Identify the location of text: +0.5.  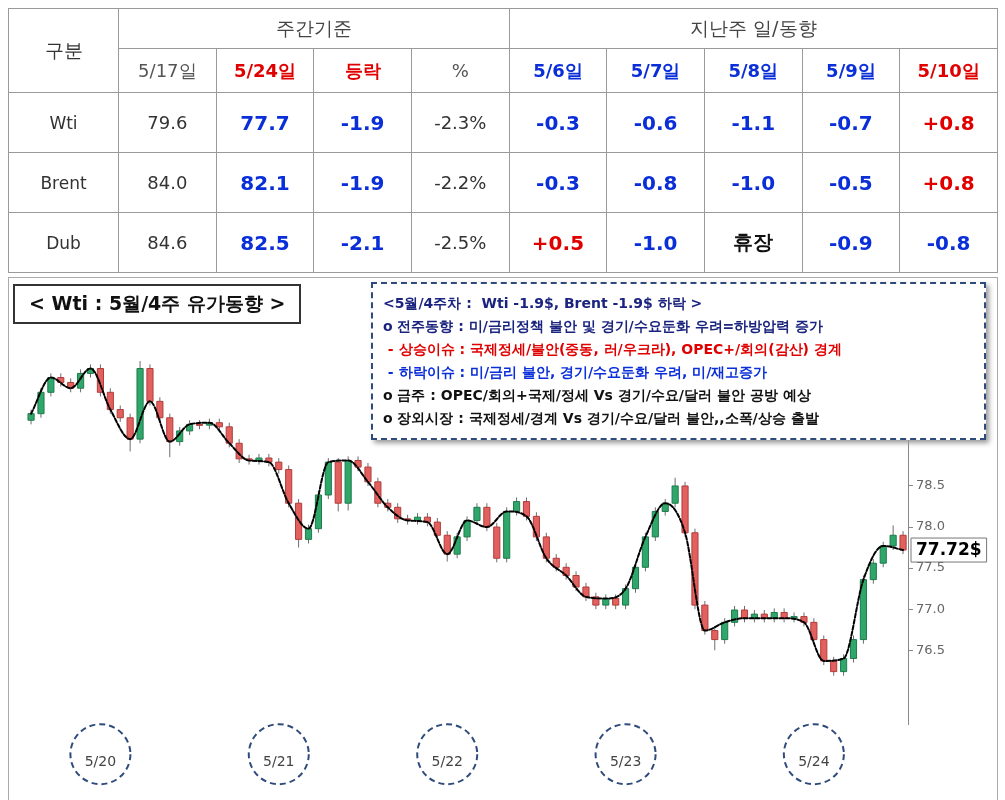
(558, 242).